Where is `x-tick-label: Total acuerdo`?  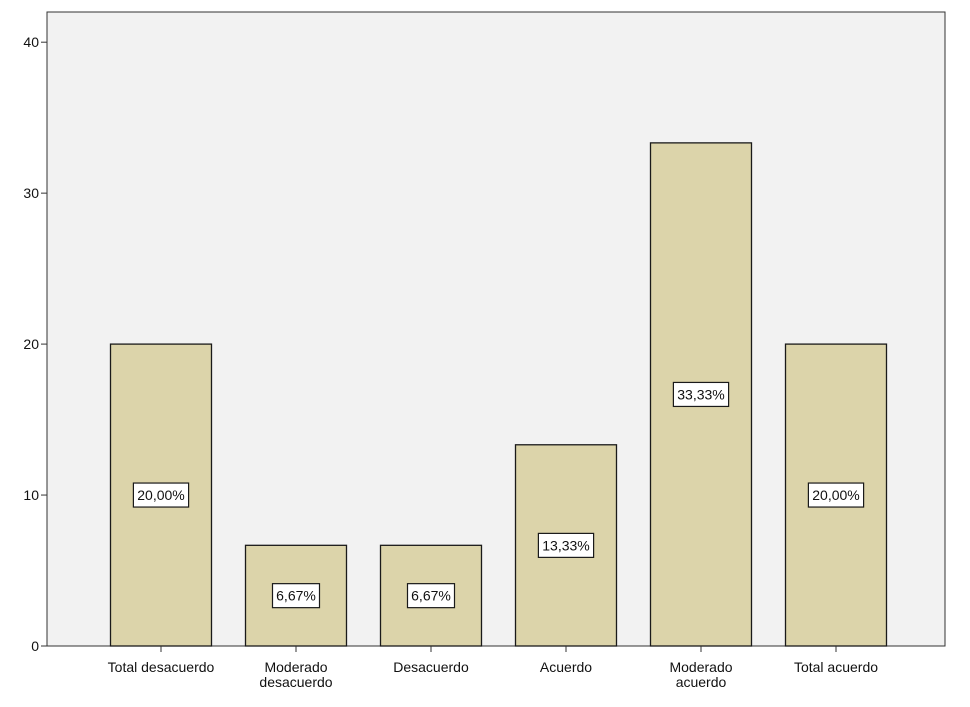 x-tick-label: Total acuerdo is located at coordinates (836, 667).